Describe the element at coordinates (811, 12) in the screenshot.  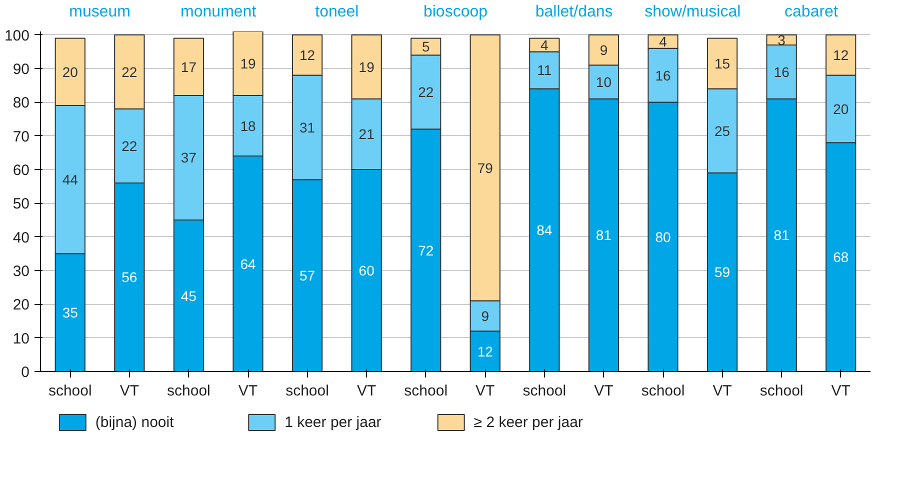
I see `text: cabaret` at that location.